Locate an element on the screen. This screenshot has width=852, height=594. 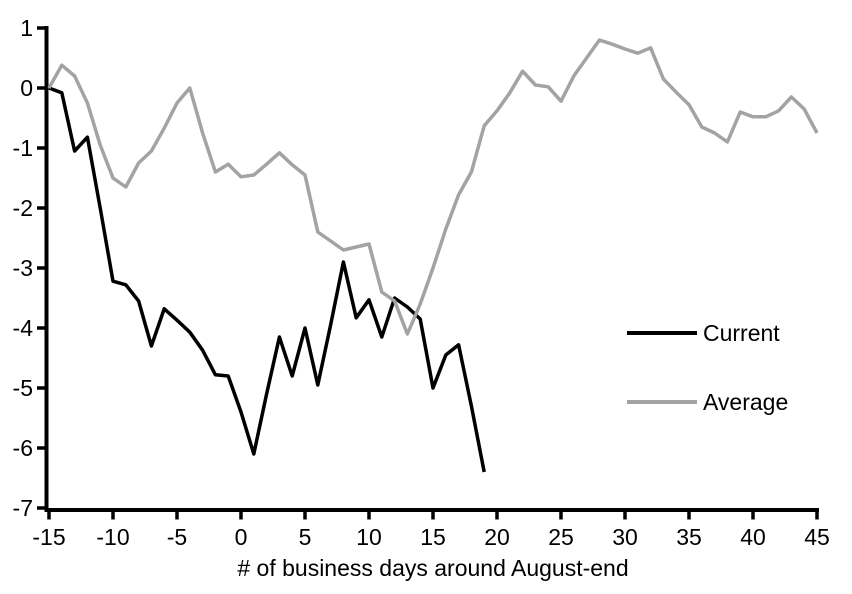
x-tick-label: -15 is located at coordinates (48, 537).